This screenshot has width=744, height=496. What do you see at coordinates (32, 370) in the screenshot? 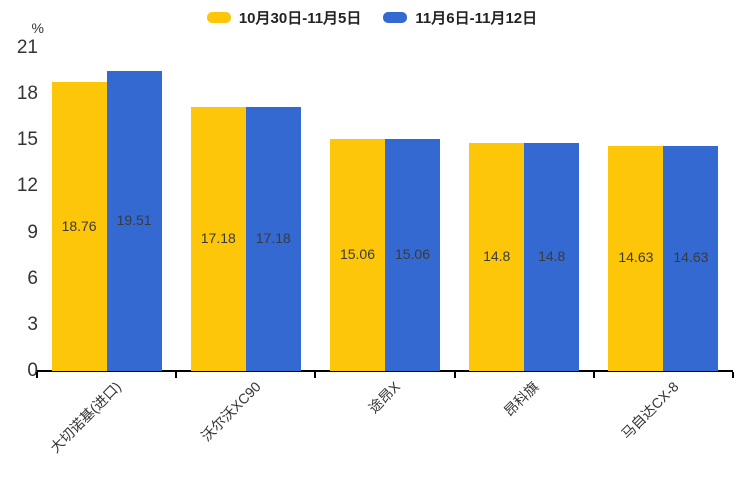
I see `y-axis-tick-label: 0` at bounding box center [32, 370].